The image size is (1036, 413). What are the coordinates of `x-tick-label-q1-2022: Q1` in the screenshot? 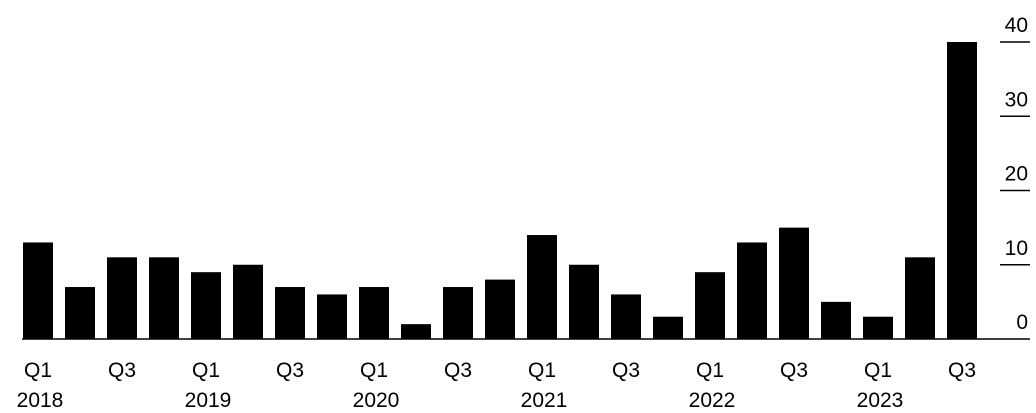 It's located at (710, 370).